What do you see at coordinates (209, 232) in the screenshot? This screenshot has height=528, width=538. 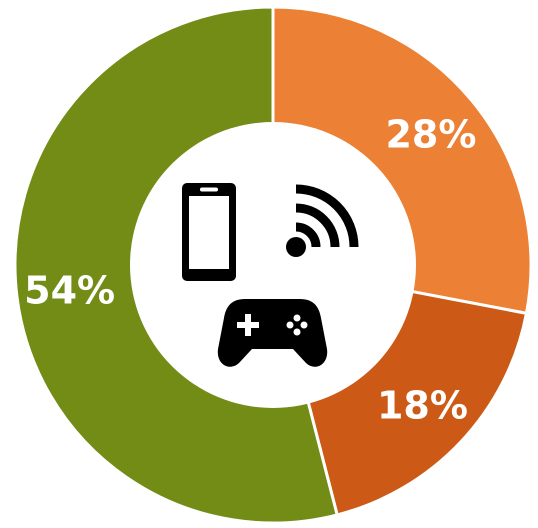 I see `smartphone-icon` at bounding box center [209, 232].